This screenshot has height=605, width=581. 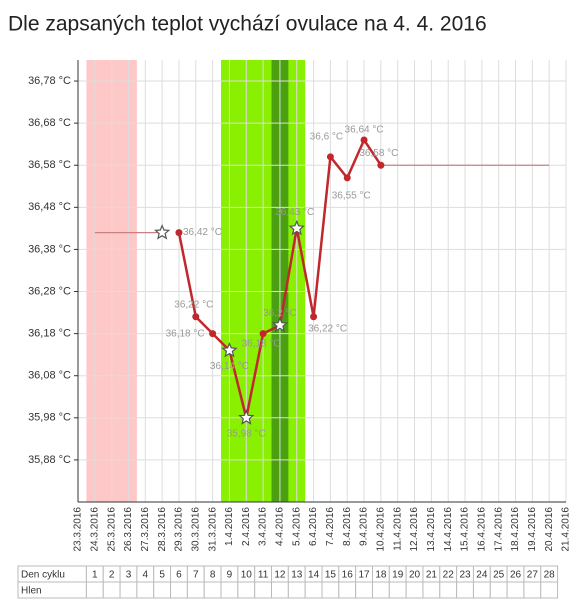 I want to click on value-label: 35,98 °C, so click(x=246, y=433).